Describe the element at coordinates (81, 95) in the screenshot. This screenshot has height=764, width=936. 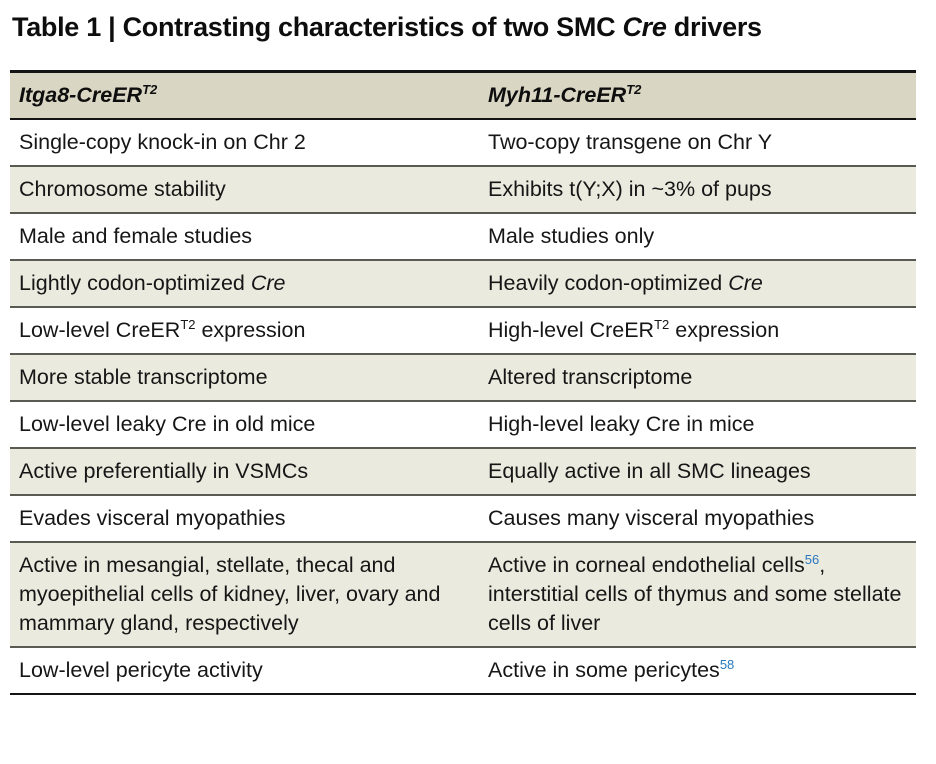
I see `text-segment: Itga8-CreER` at that location.